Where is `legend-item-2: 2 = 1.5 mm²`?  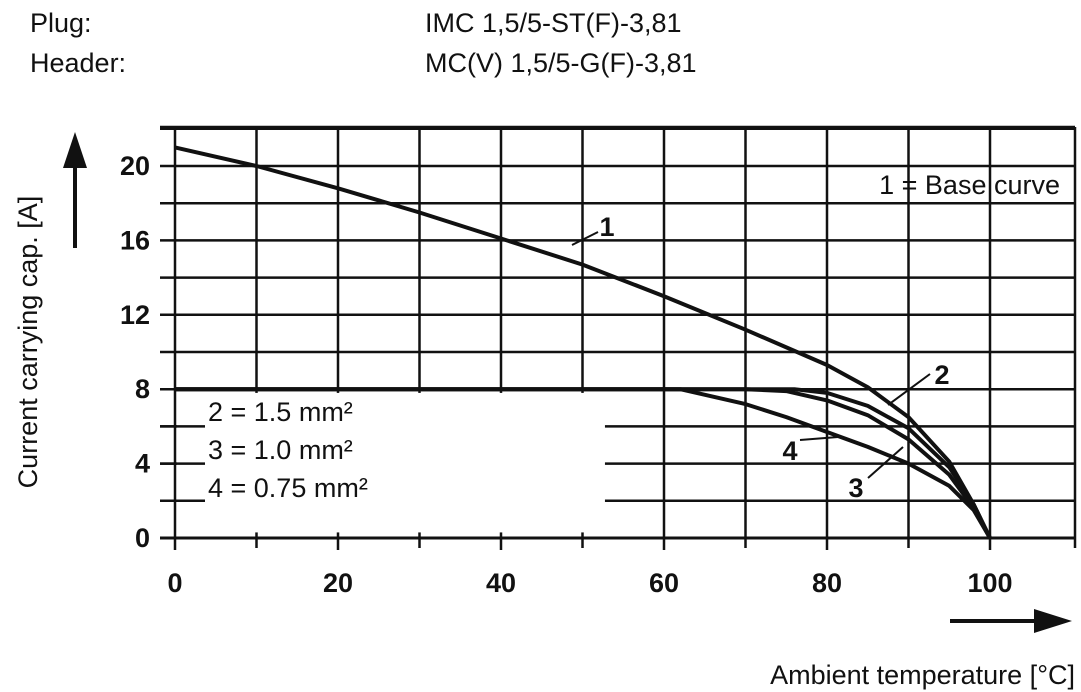 legend-item-2: 2 = 1.5 mm² is located at coordinates (280, 412).